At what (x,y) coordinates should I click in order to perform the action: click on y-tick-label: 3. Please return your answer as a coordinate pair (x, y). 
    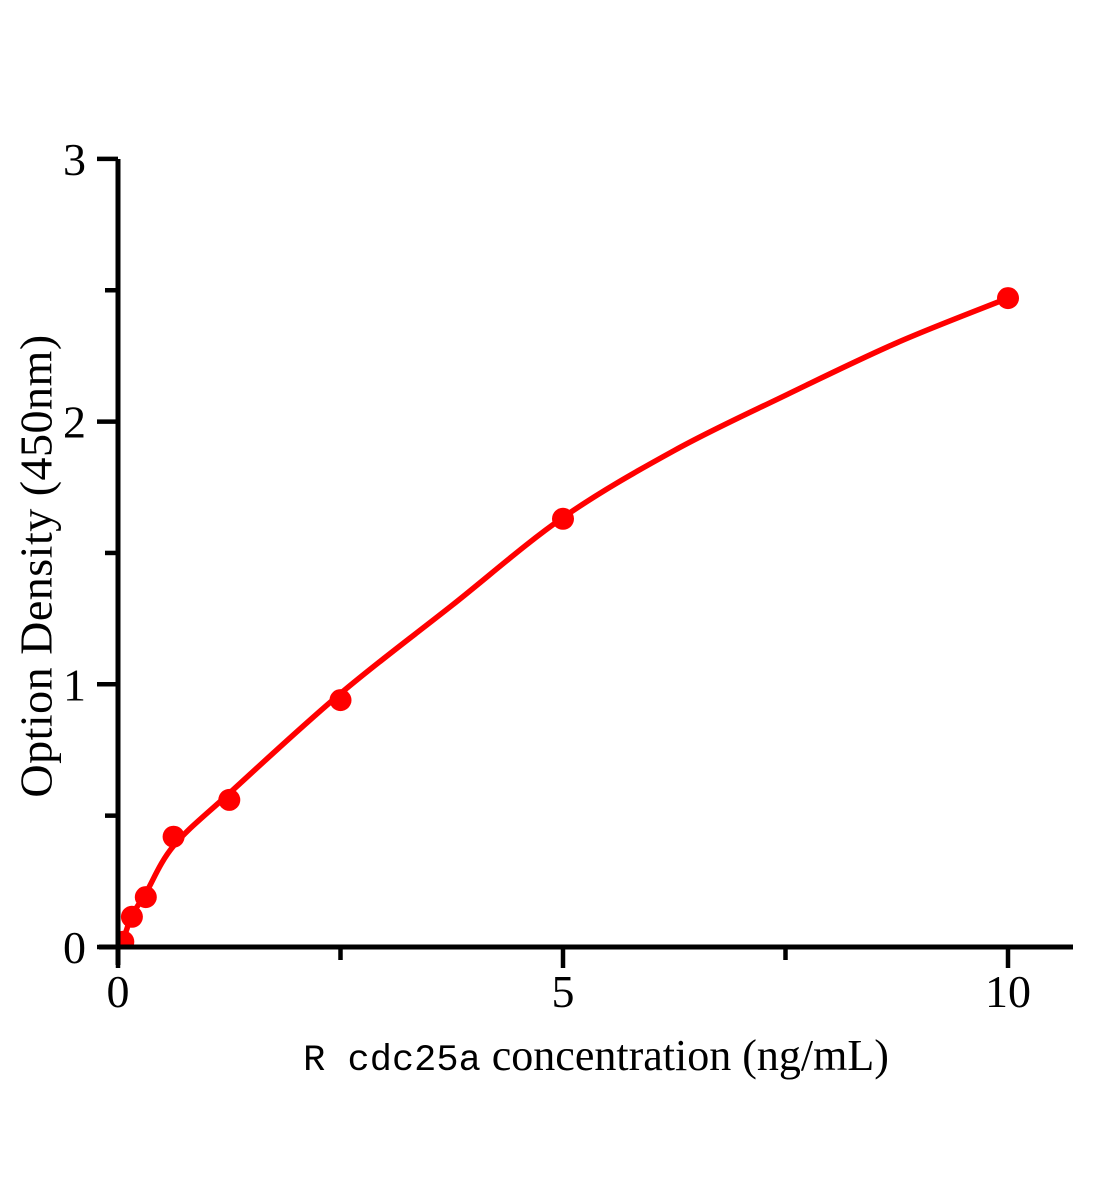
    Looking at the image, I should click on (74, 159).